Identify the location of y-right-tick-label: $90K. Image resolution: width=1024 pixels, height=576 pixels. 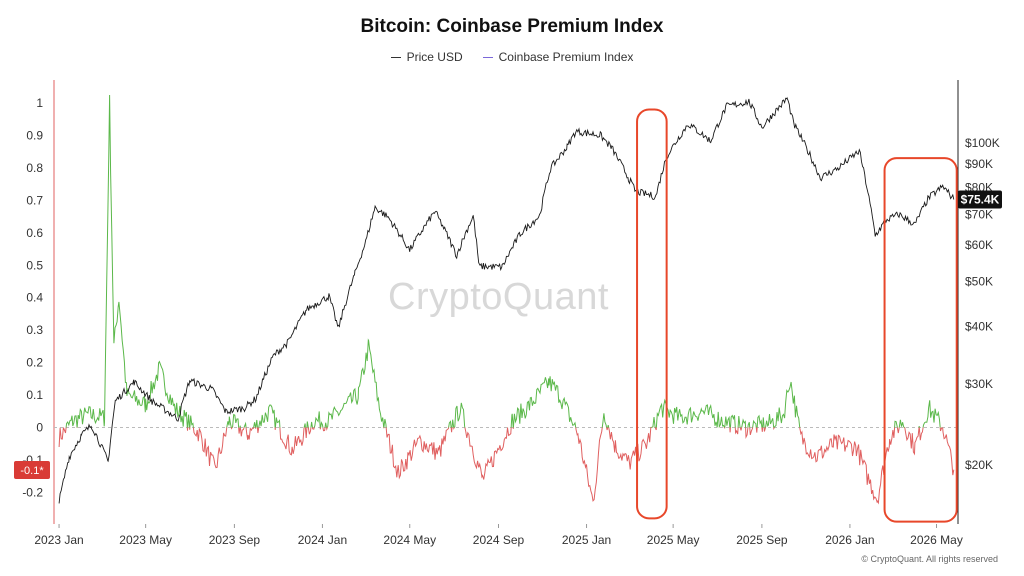
(979, 164).